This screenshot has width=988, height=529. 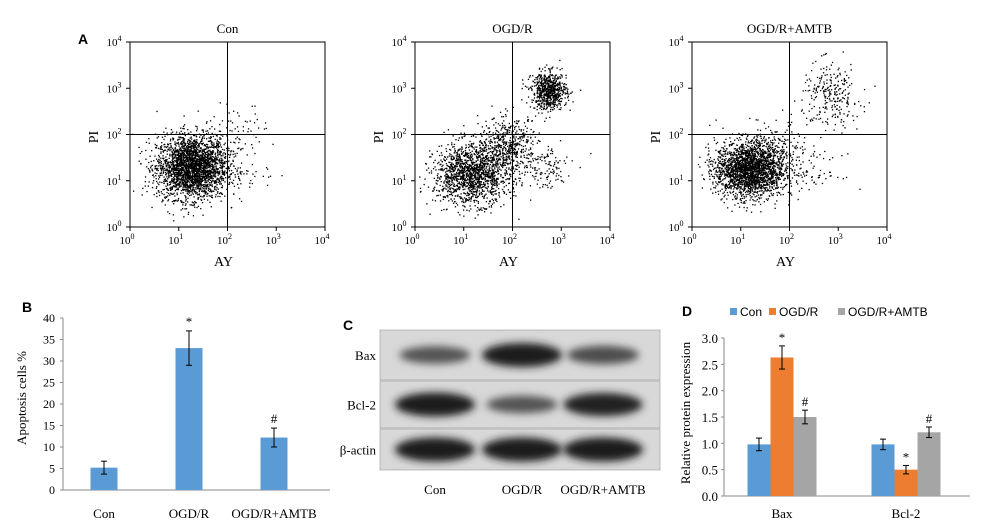 What do you see at coordinates (361, 405) in the screenshot?
I see `blot-row-label: Bcl-2` at bounding box center [361, 405].